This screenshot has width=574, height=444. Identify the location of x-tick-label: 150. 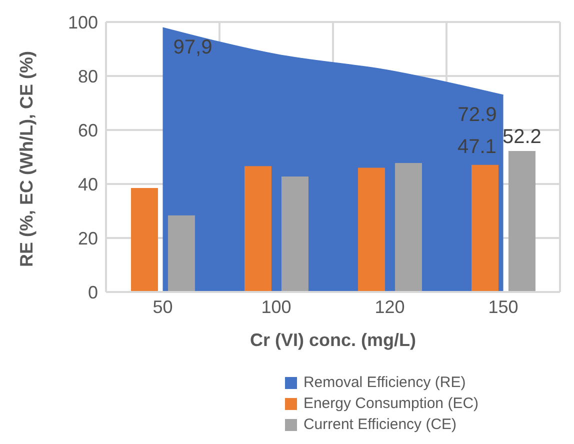
(503, 306).